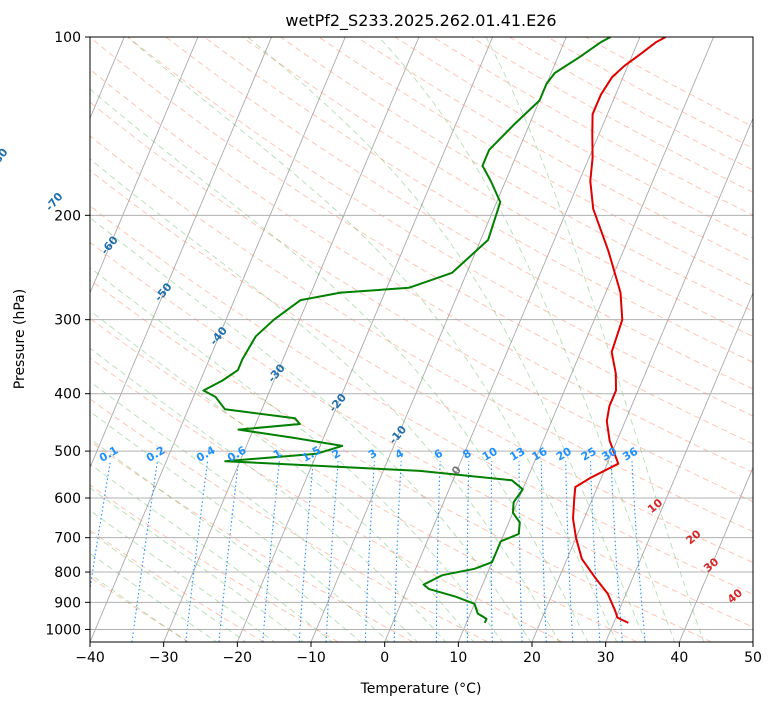 Image resolution: width=775 pixels, height=708 pixels. What do you see at coordinates (517, 454) in the screenshot?
I see `mixing-ratio-label: 13` at bounding box center [517, 454].